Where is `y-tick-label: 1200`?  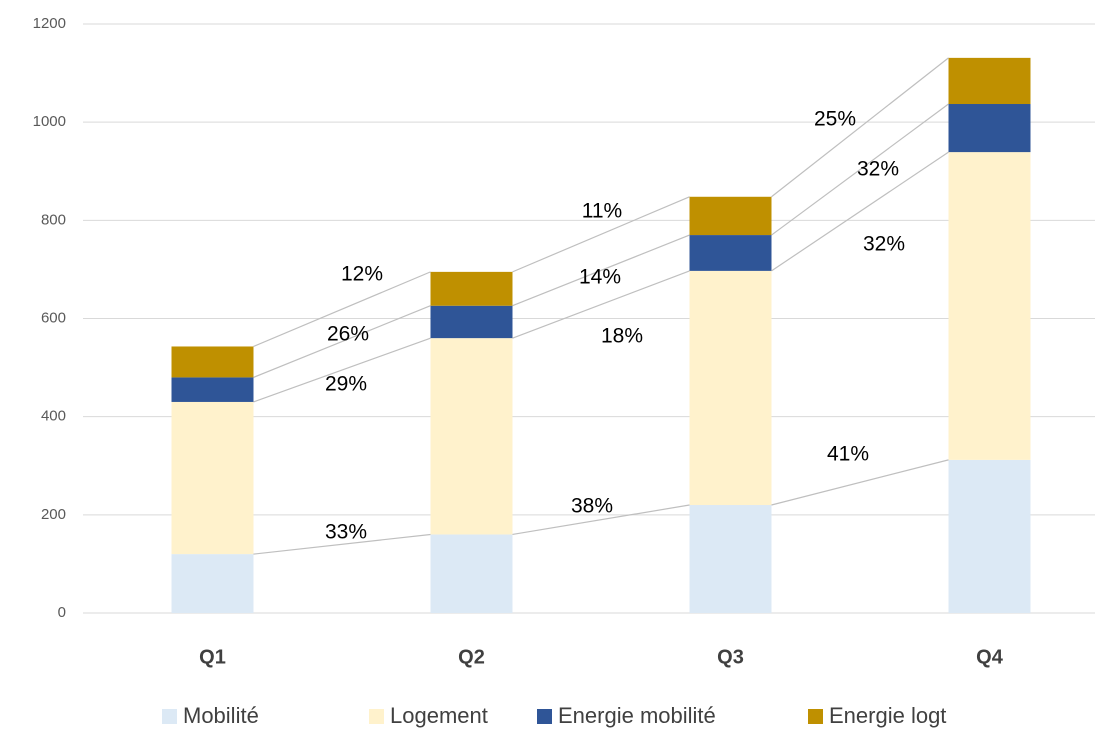
y-tick-label: 1200 is located at coordinates (49, 23).